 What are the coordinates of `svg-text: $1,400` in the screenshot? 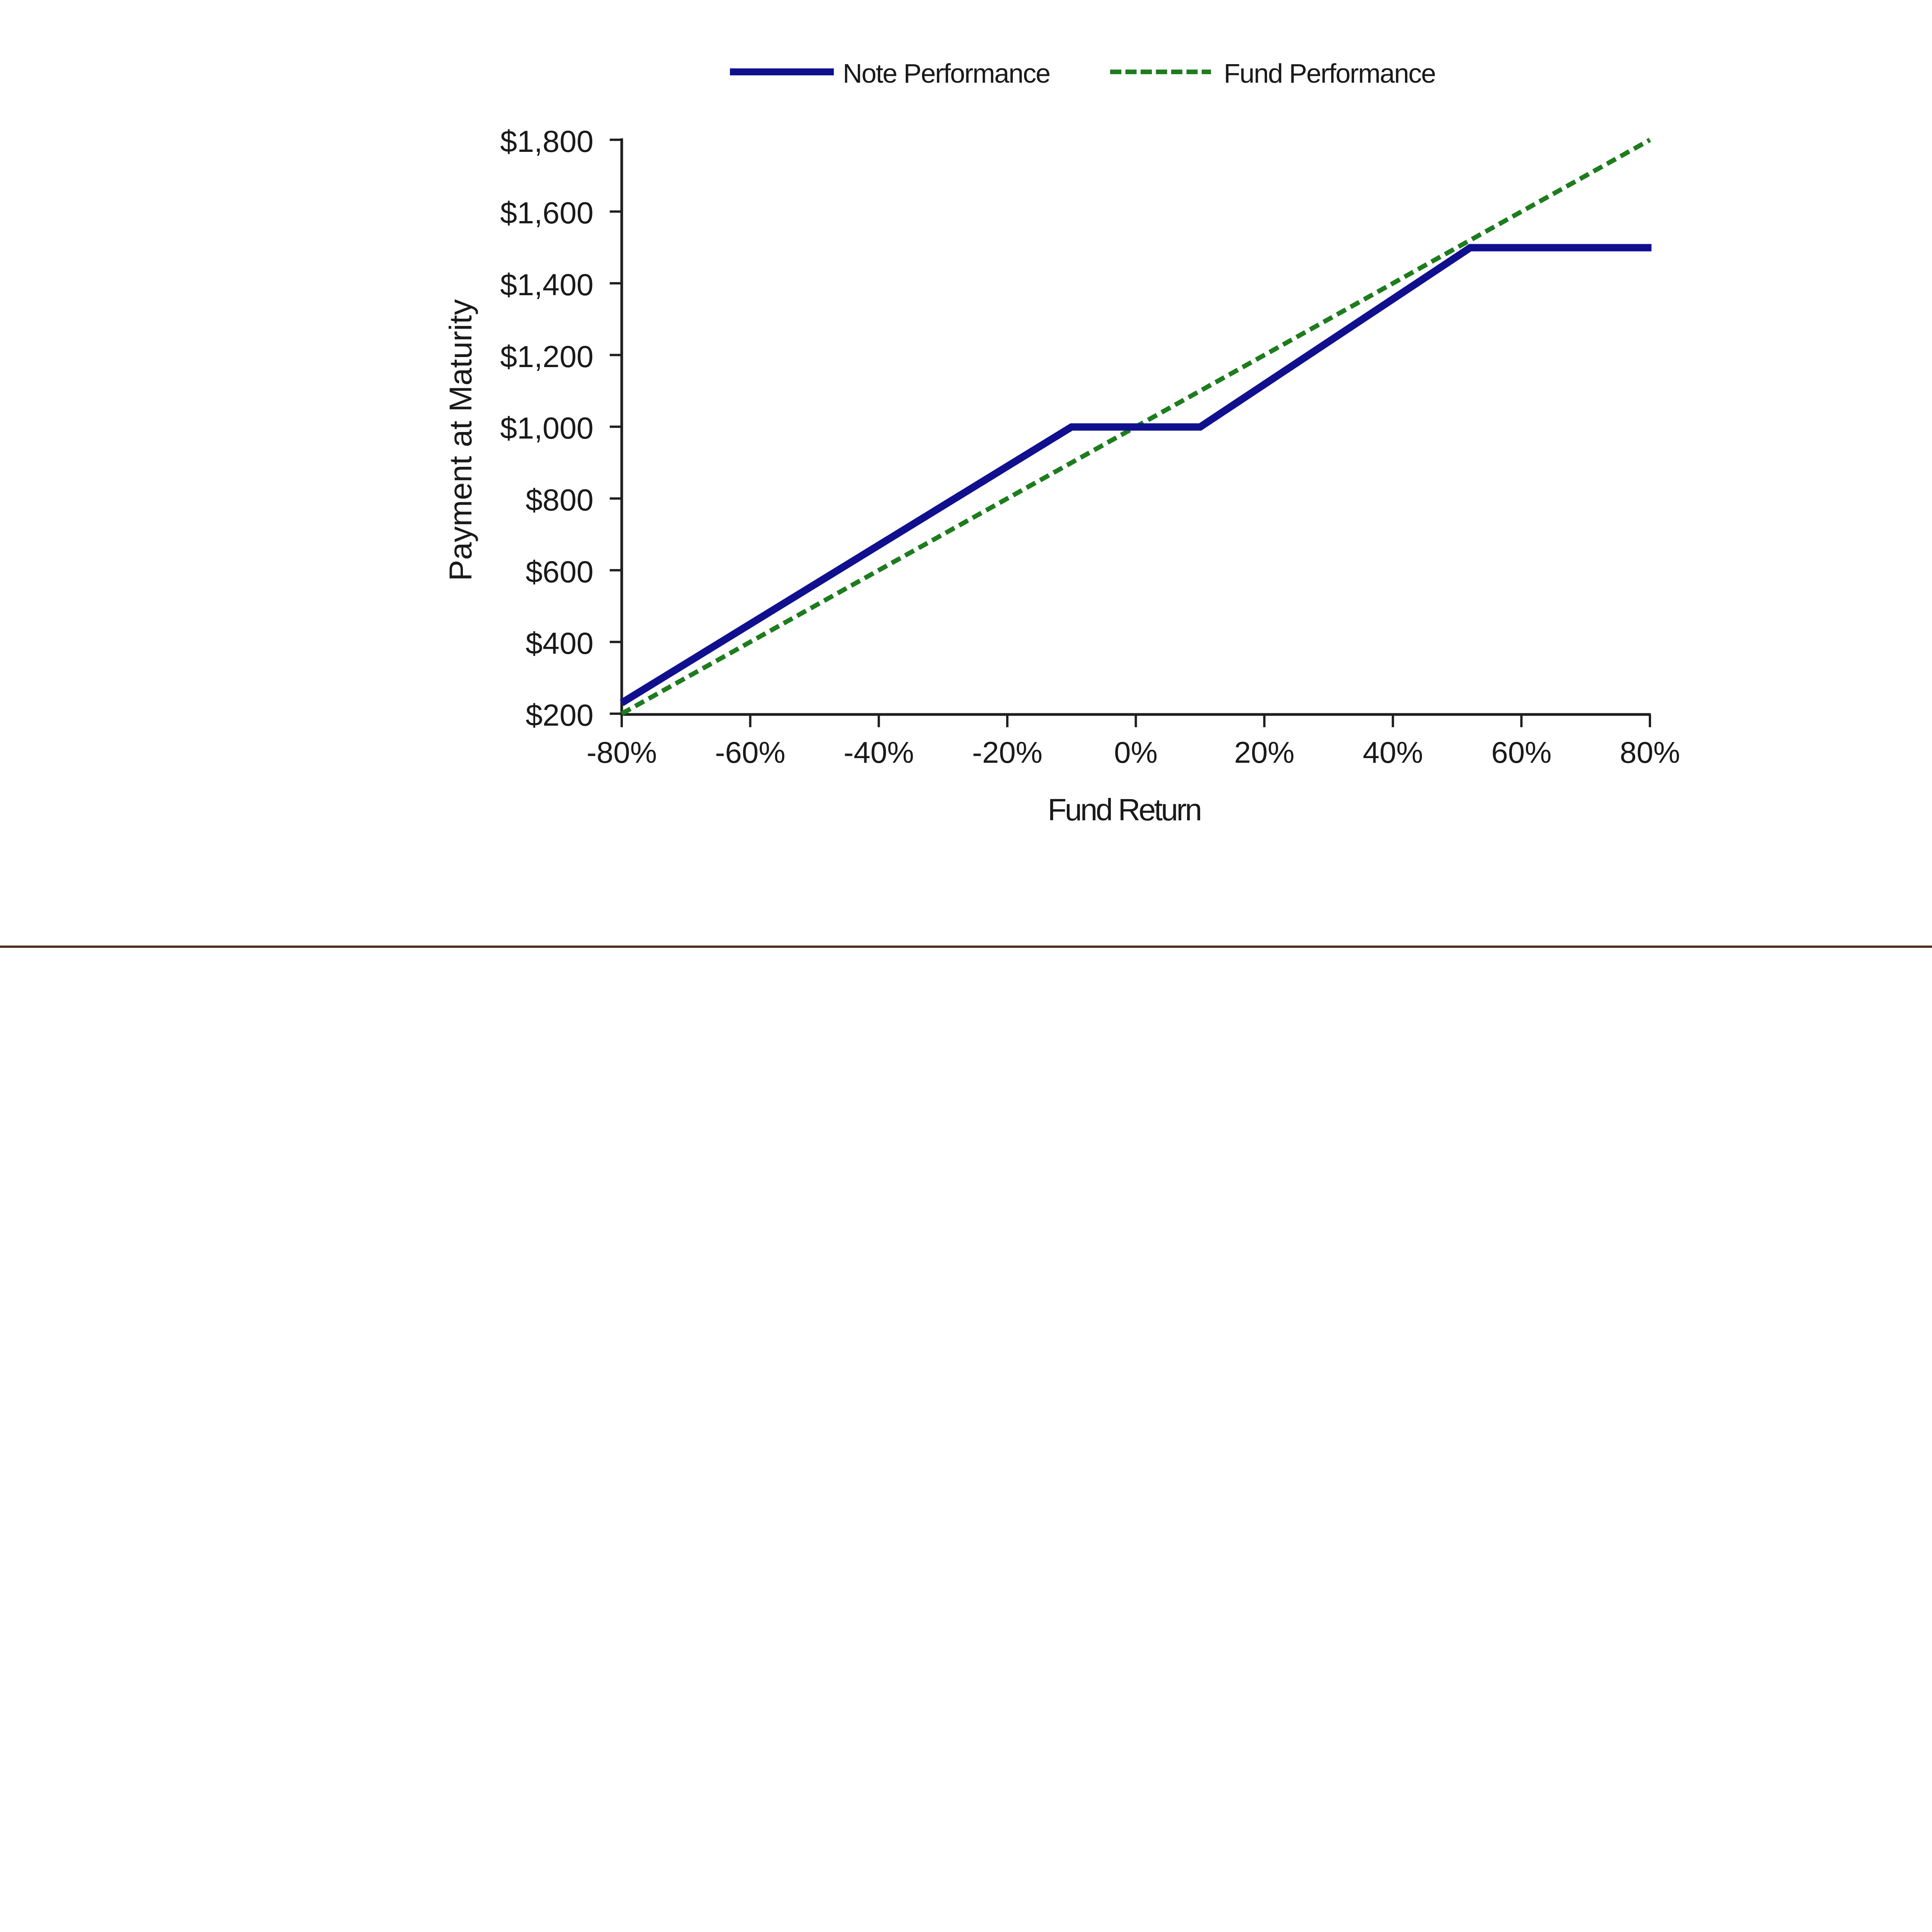 It's located at (547, 284).